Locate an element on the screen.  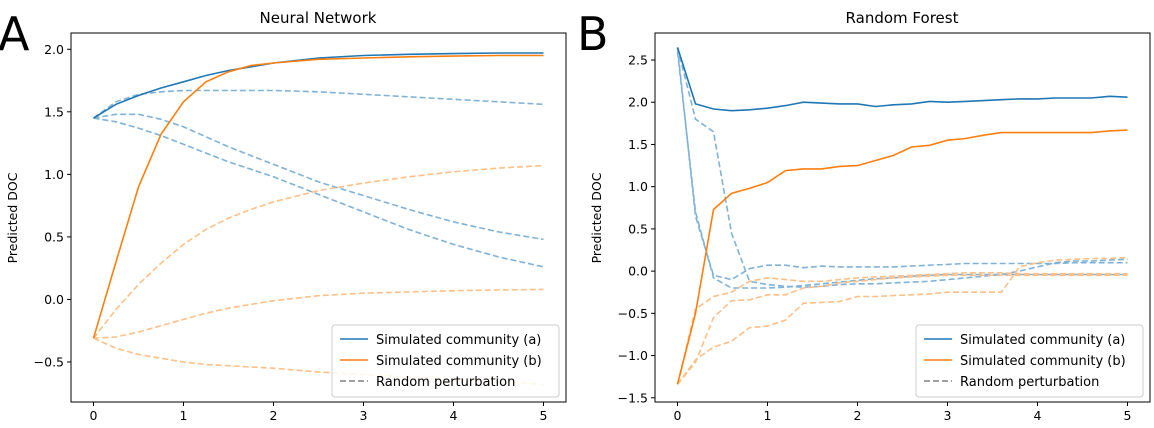
y-tick-label-b-0.5: 0.5 is located at coordinates (638, 228).